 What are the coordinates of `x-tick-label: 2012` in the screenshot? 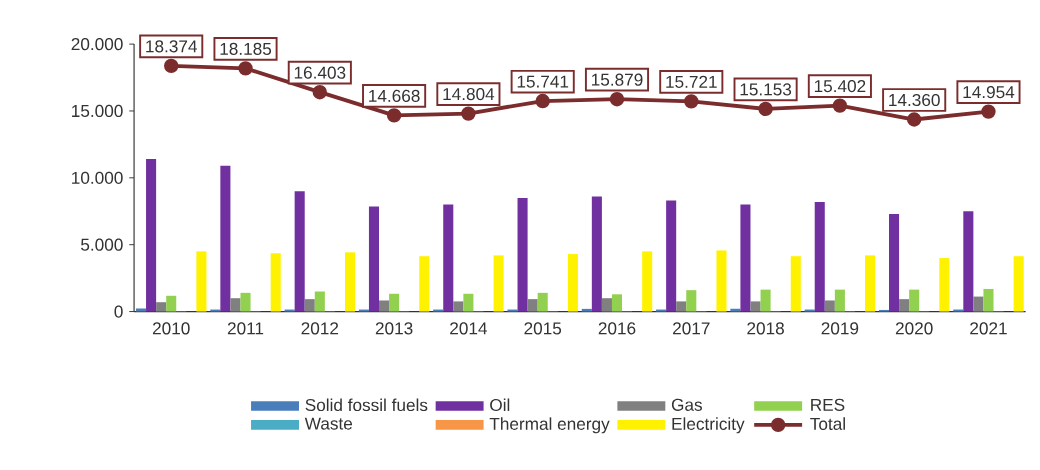 It's located at (320, 328).